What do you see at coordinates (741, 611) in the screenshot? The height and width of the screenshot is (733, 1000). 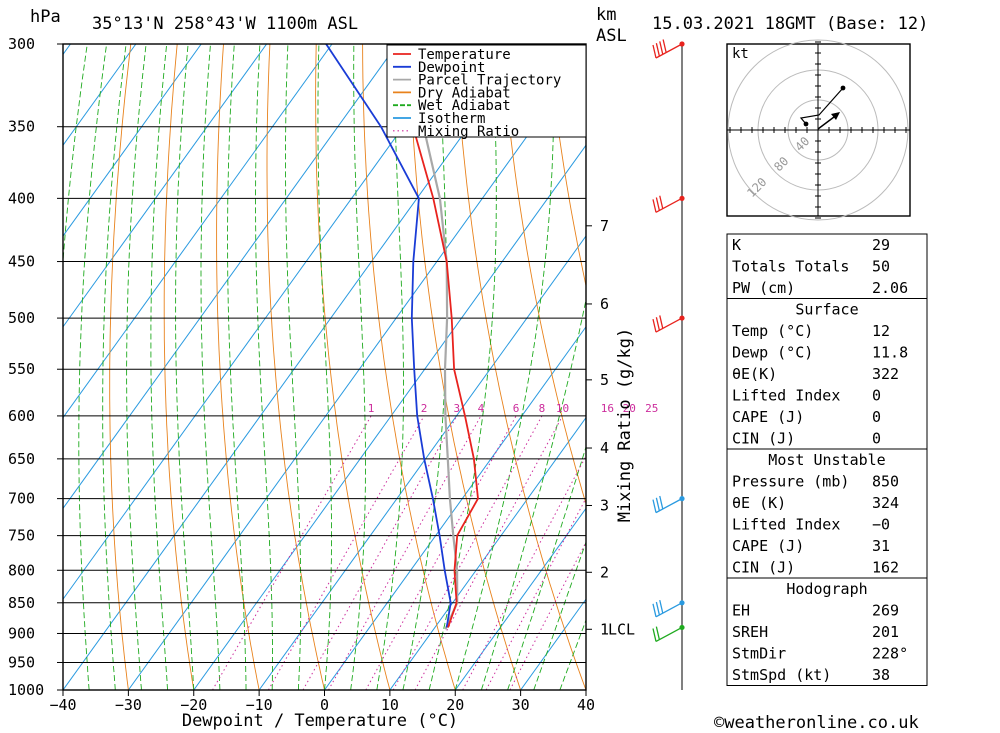 I see `table-row-label: EH` at bounding box center [741, 611].